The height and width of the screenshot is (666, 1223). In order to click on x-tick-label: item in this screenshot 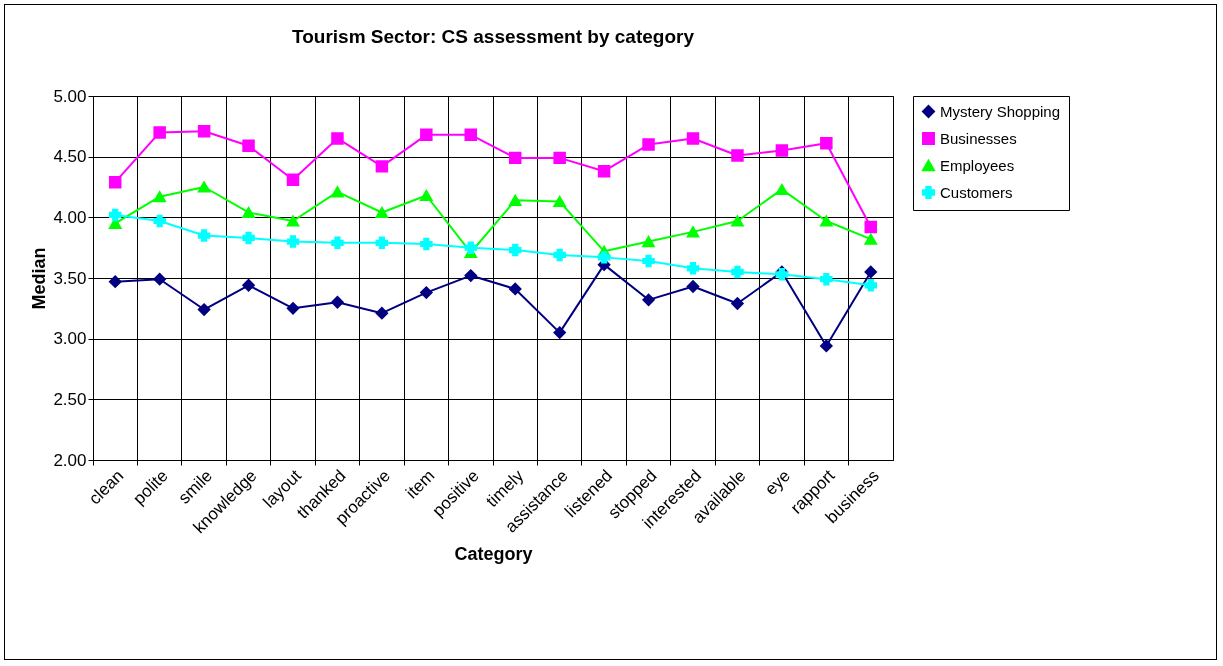, I will do `click(420, 484)`.